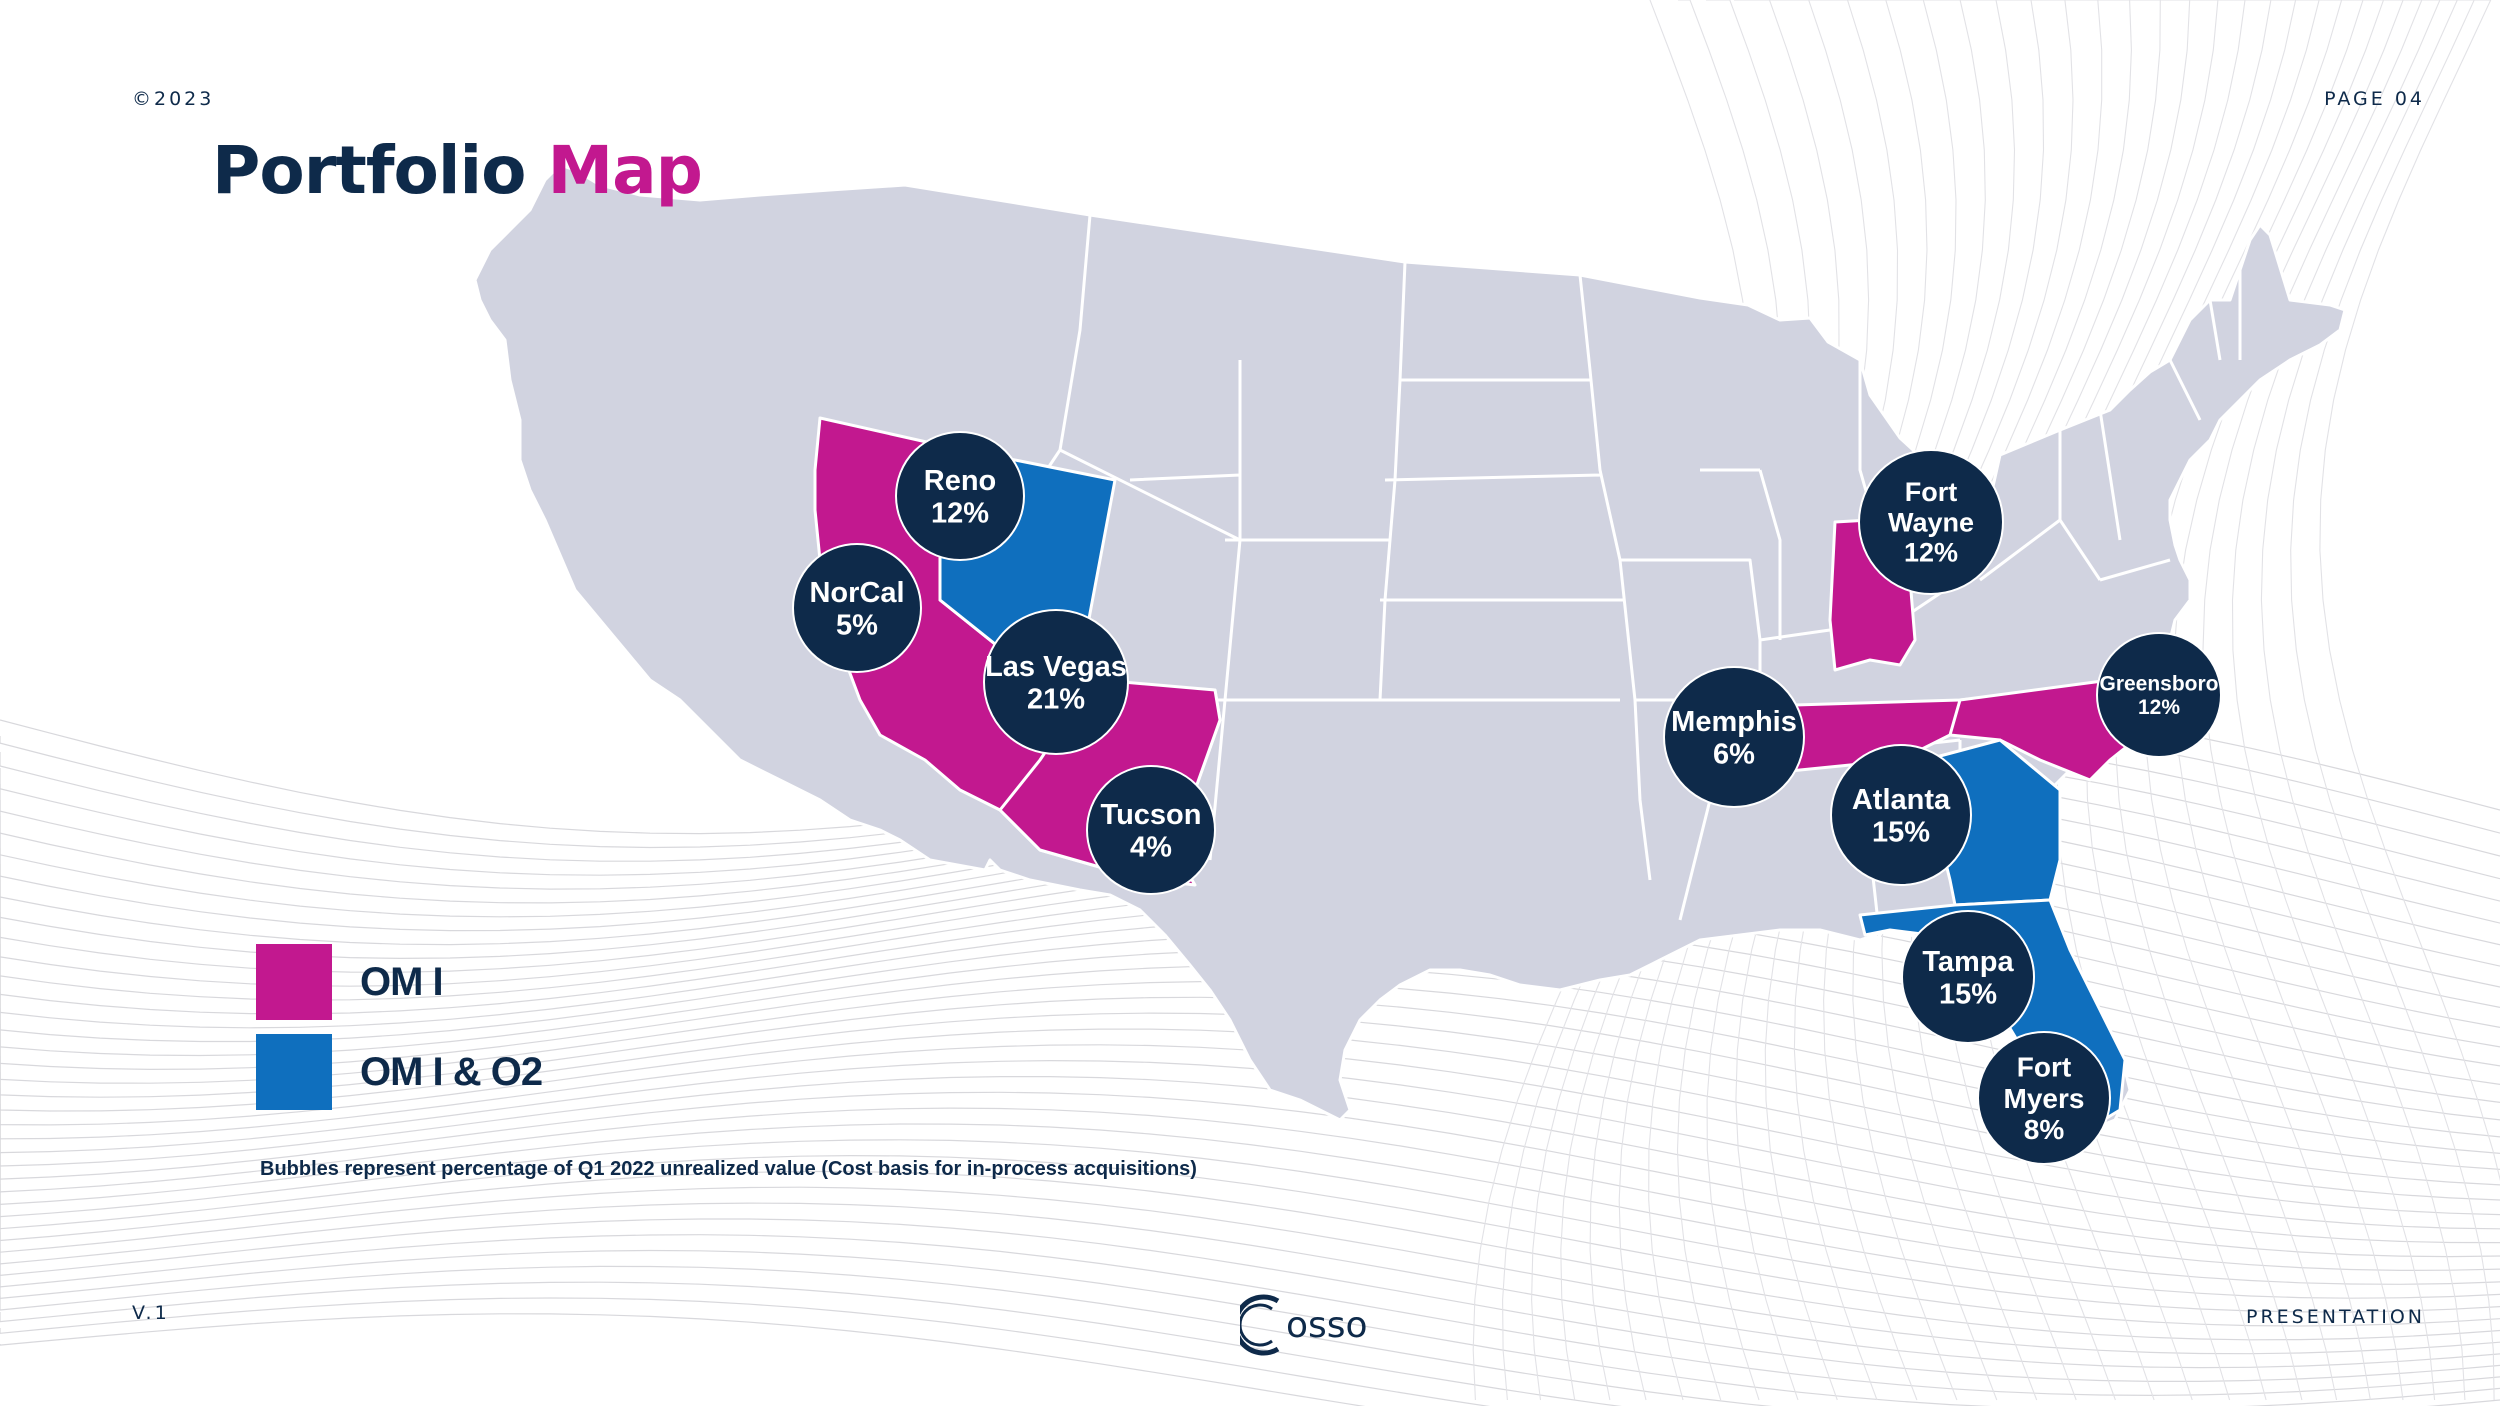 This screenshot has width=2500, height=1406. What do you see at coordinates (856, 593) in the screenshot?
I see `bubble-label: NorCal` at bounding box center [856, 593].